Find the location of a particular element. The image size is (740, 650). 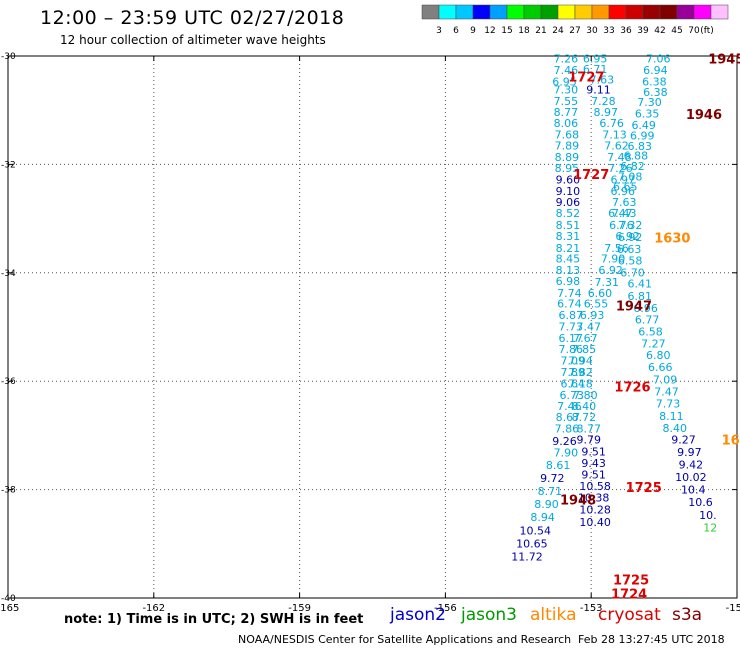

wave-height-value: 8.67 is located at coordinates (568, 417).